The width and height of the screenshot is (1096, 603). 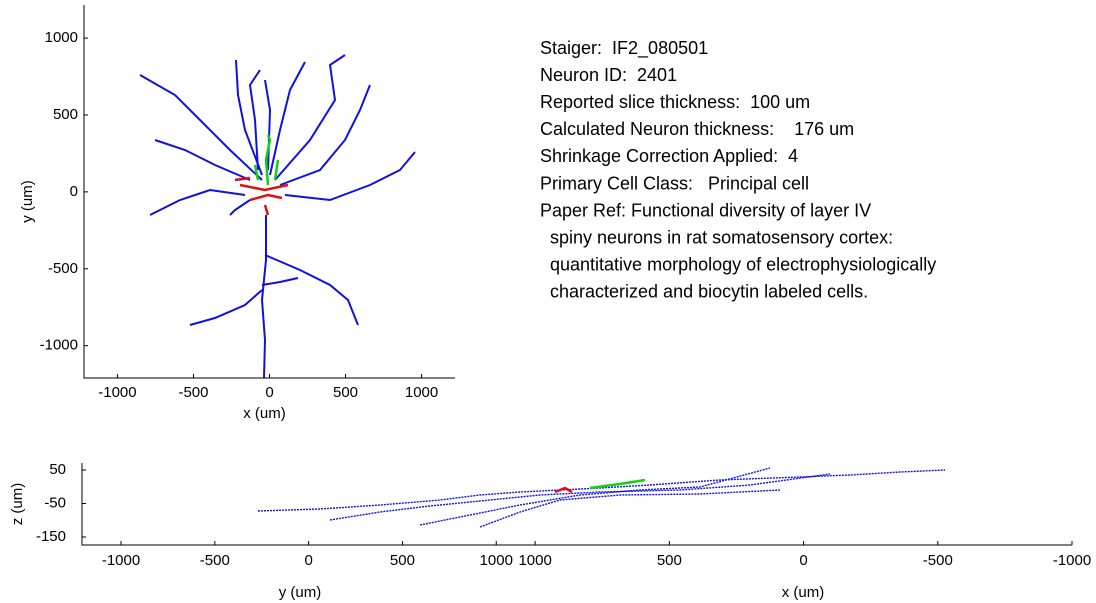 I want to click on y-tick-label: 500, so click(x=65, y=114).